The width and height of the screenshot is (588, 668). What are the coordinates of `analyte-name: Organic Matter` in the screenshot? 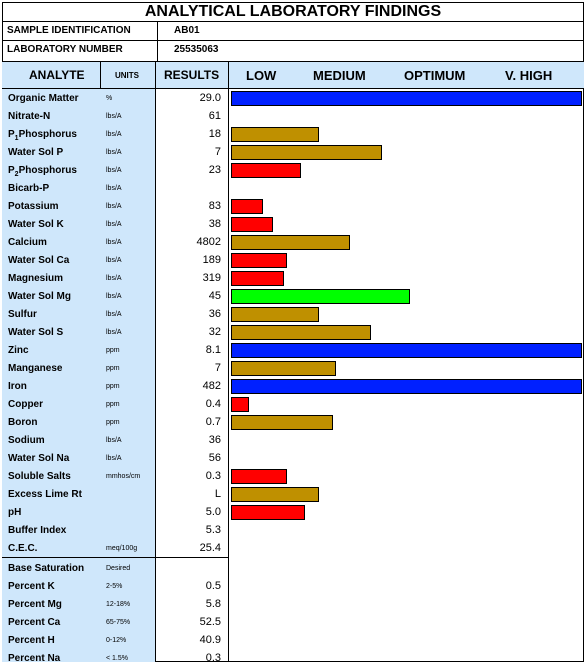 It's located at (43, 98).